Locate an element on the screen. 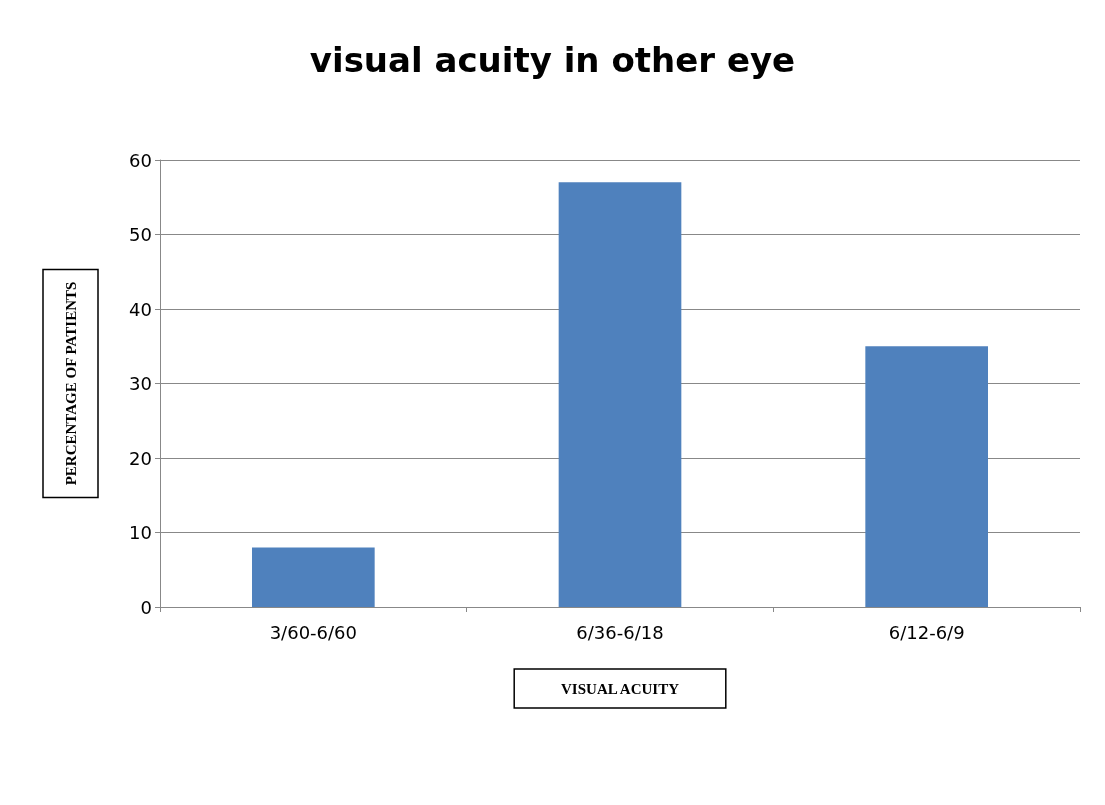 The image size is (1105, 805). y-tick-label: 50 is located at coordinates (140, 234).